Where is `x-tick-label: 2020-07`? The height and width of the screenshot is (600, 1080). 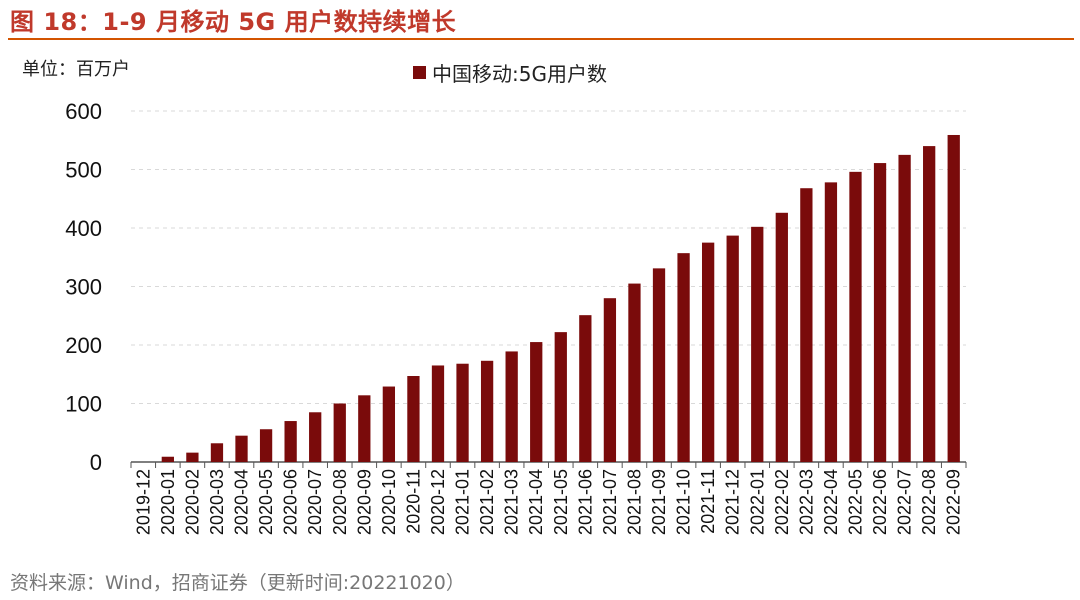
x-tick-label: 2020-07 is located at coordinates (315, 502).